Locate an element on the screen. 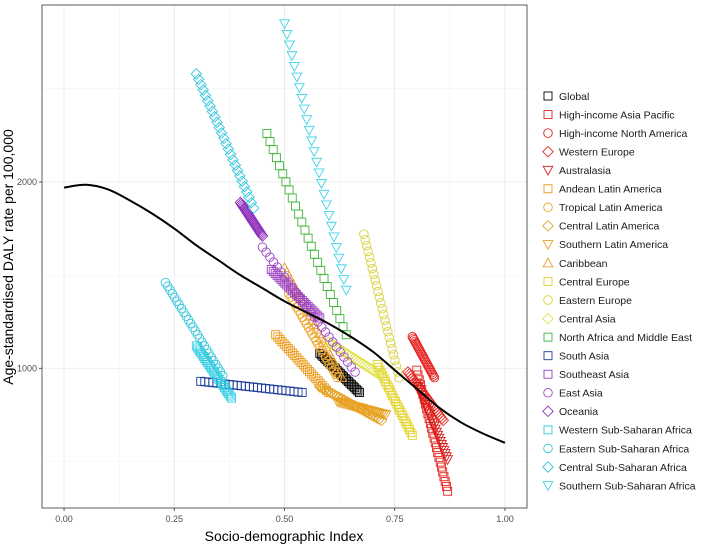  legend-item: Central Sub-Saharan Africa is located at coordinates (614, 467).